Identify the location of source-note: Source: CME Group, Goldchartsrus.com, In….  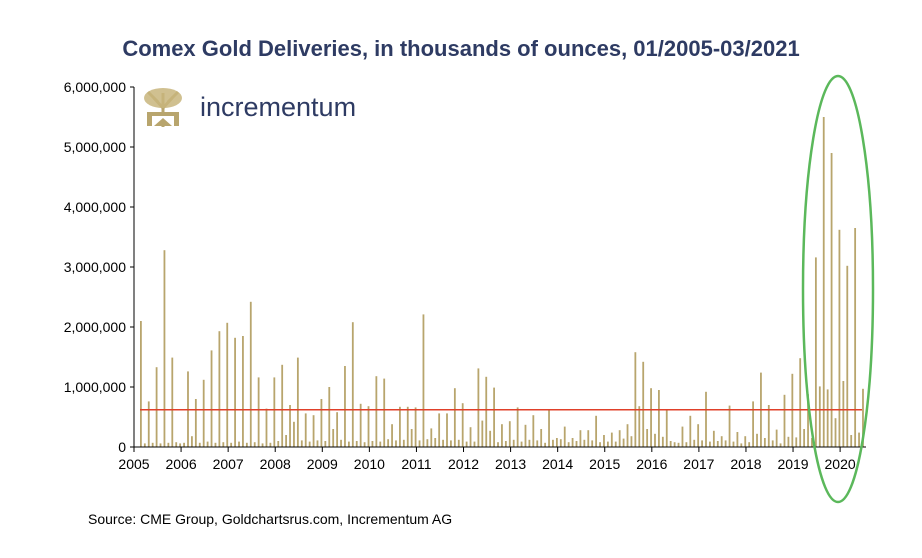
(270, 519).